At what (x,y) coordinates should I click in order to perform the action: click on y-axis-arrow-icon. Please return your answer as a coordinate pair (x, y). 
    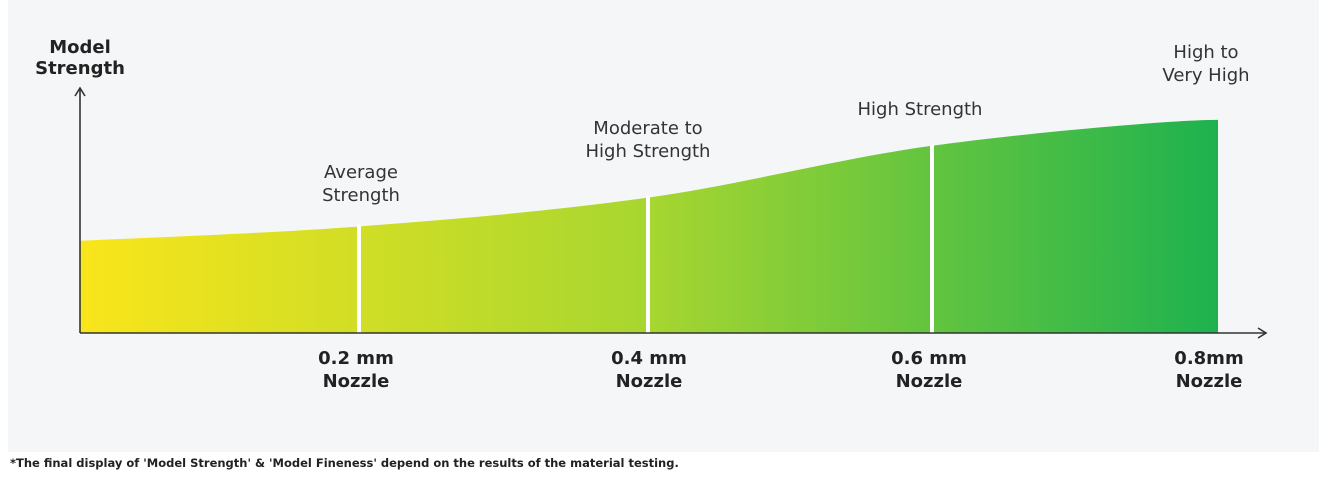
    Looking at the image, I should click on (80, 91).